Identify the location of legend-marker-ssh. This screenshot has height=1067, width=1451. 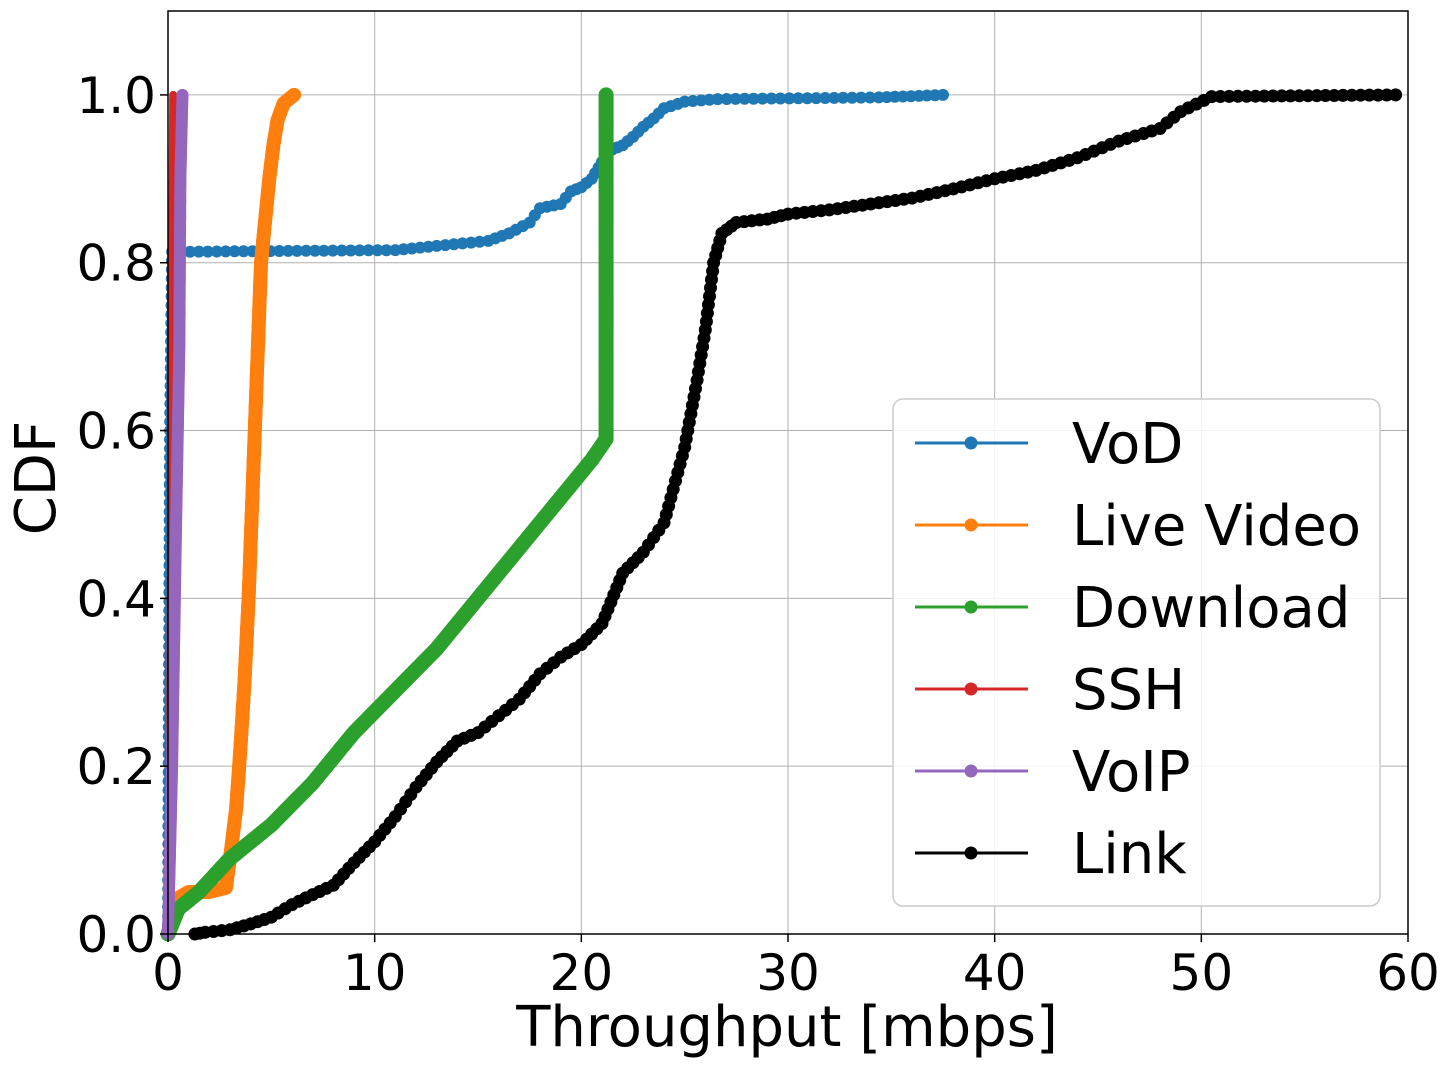
(971, 689).